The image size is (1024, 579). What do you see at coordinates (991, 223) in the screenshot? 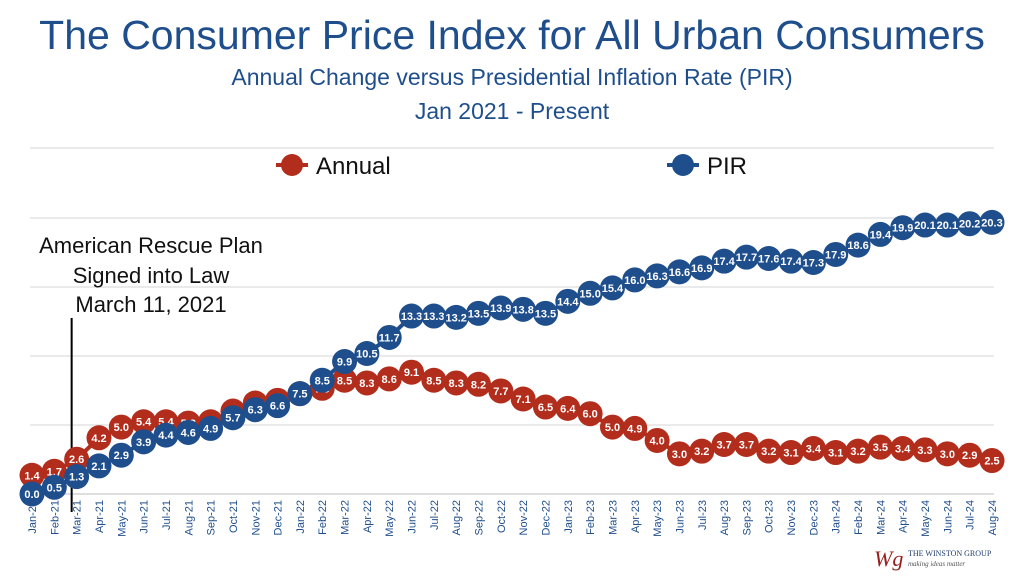
I see `data-label: 20.3` at bounding box center [991, 223].